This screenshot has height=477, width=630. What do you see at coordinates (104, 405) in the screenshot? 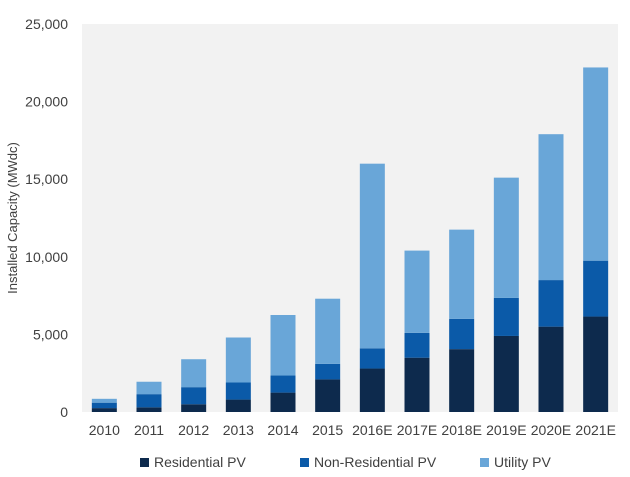
I see `bar-segment-non-residential-pv-2010` at bounding box center [104, 405].